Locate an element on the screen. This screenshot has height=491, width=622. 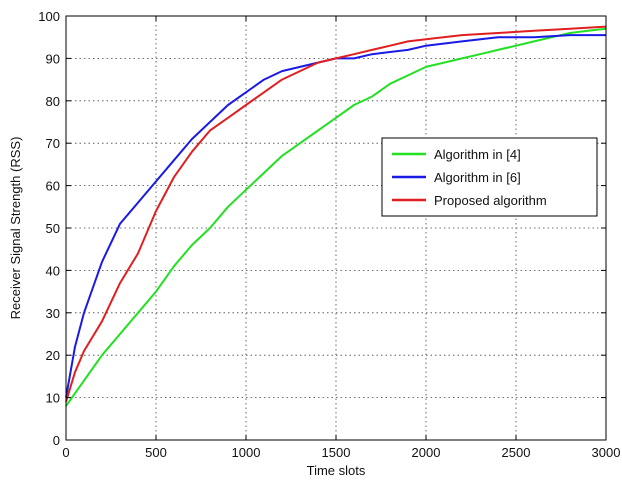
y-axis-label: Receiver Signal Strength (RSS) is located at coordinates (15, 228).